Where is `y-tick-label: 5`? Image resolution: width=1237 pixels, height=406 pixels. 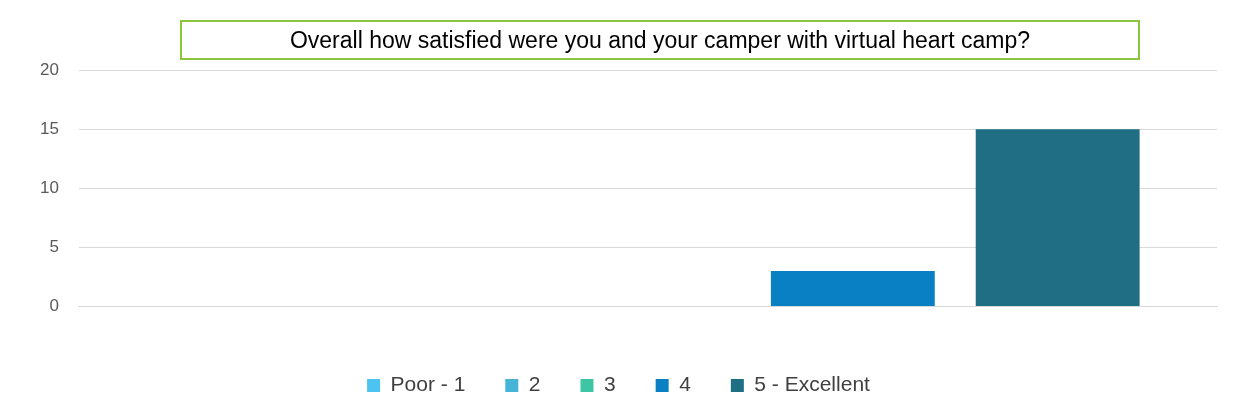 y-tick-label: 5 is located at coordinates (54, 247).